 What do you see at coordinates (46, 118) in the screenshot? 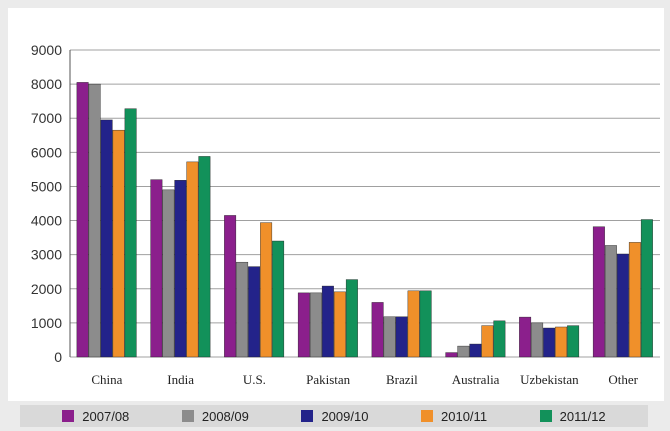
I see `y-tick-label: 7000` at bounding box center [46, 118].